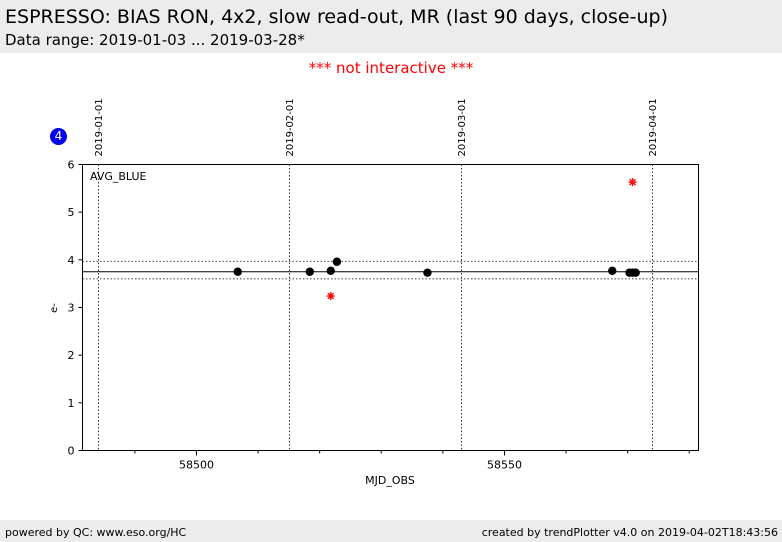 The width and height of the screenshot is (782, 542). Describe the element at coordinates (71, 165) in the screenshot. I see `y-tick-label: 6` at that location.